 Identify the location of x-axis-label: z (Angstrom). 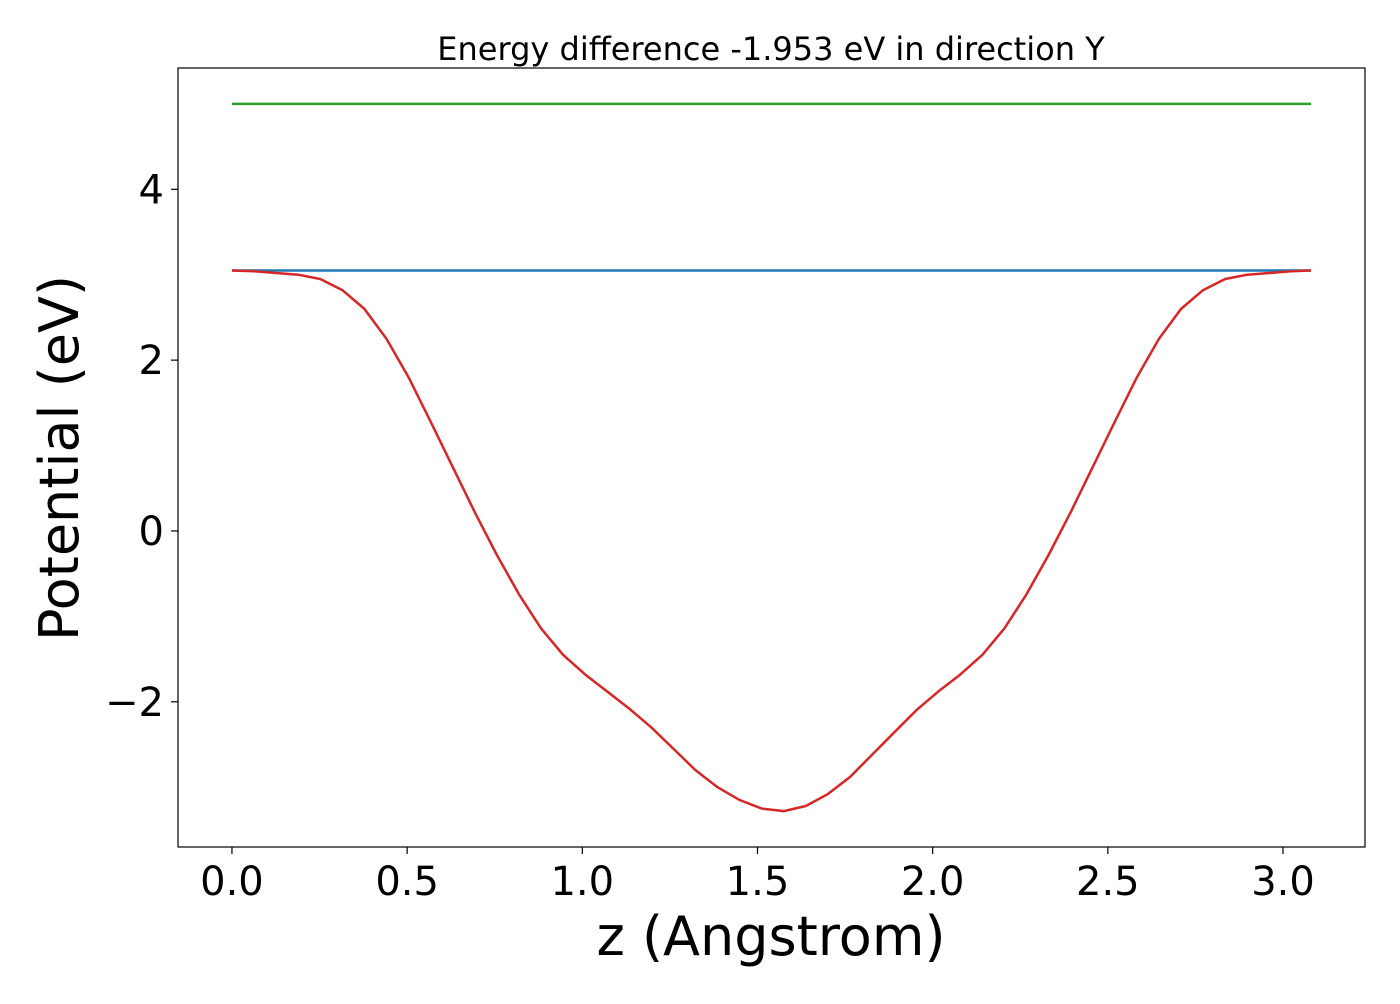
(770, 936).